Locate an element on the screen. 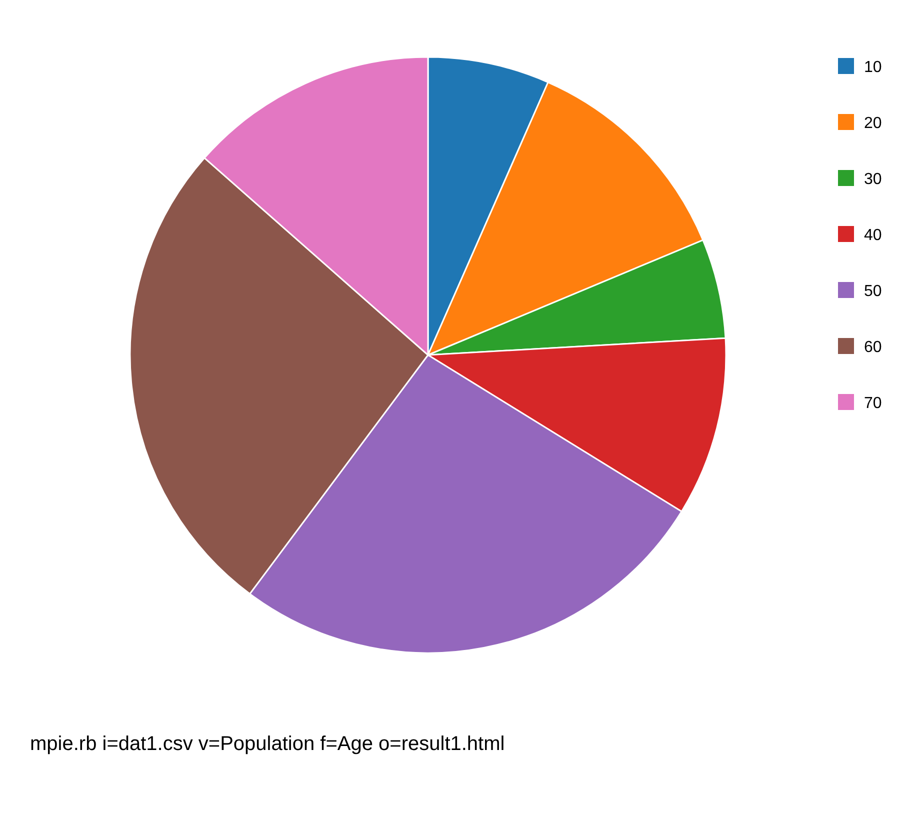  legend-label: 70 is located at coordinates (873, 403).